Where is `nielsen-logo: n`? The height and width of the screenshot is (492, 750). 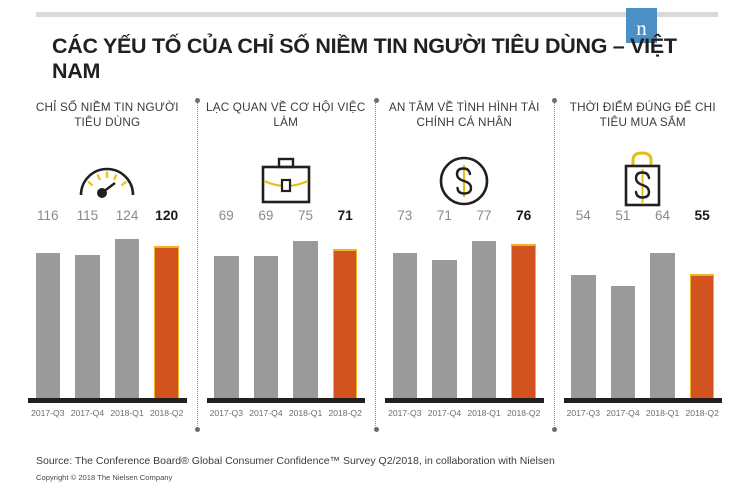
nielsen-logo: n is located at coordinates (641, 25).